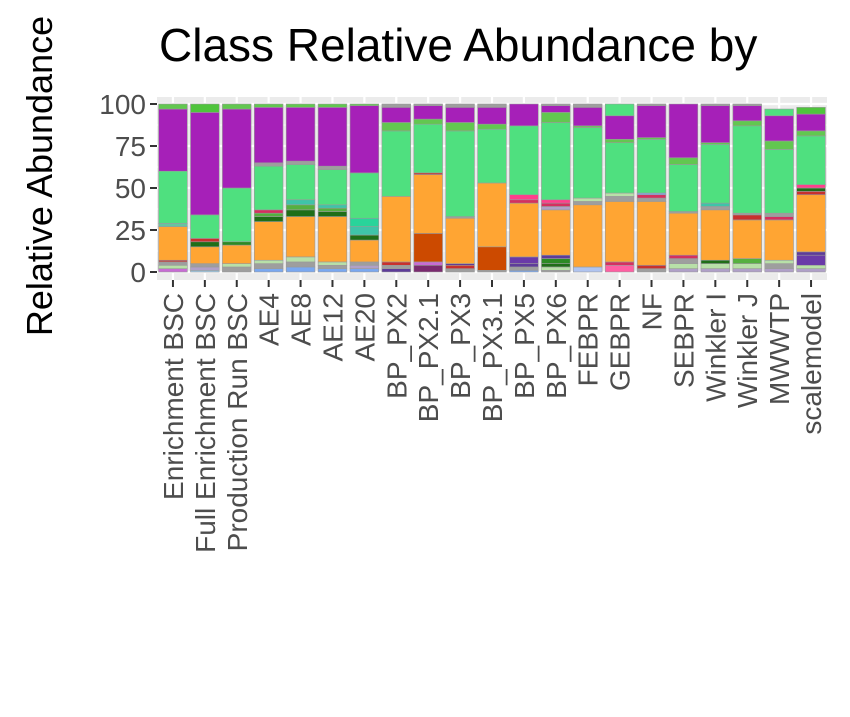  I want to click on x-tick-label: AE12, so click(333, 327).